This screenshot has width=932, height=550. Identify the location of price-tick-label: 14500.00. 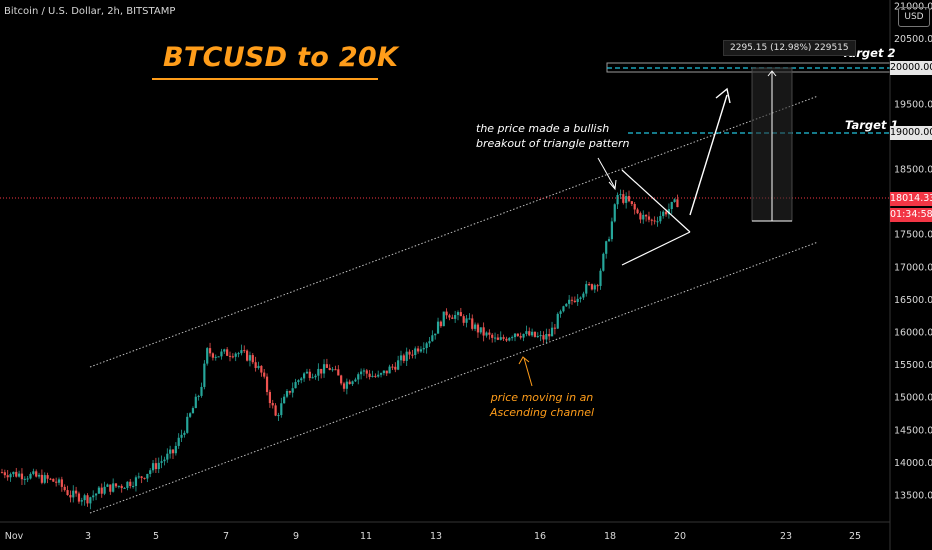
(913, 430).